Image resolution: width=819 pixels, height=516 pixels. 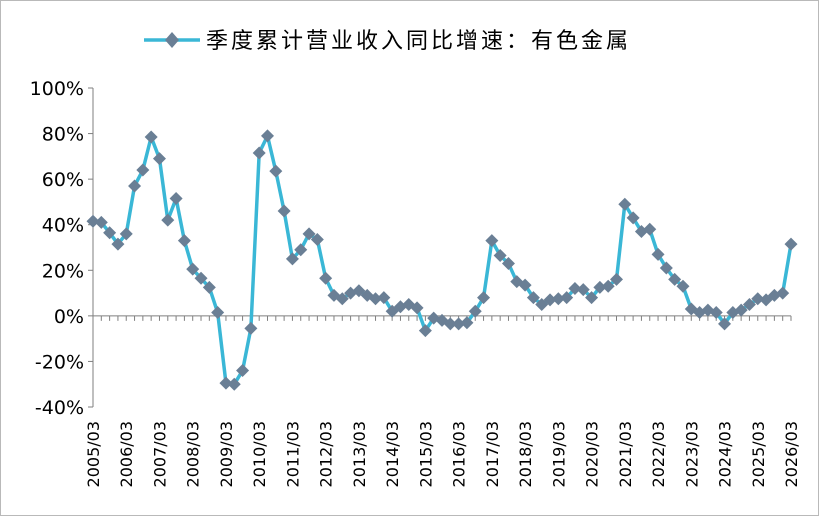 What do you see at coordinates (93, 454) in the screenshot?
I see `x-tick-label: 2005/03` at bounding box center [93, 454].